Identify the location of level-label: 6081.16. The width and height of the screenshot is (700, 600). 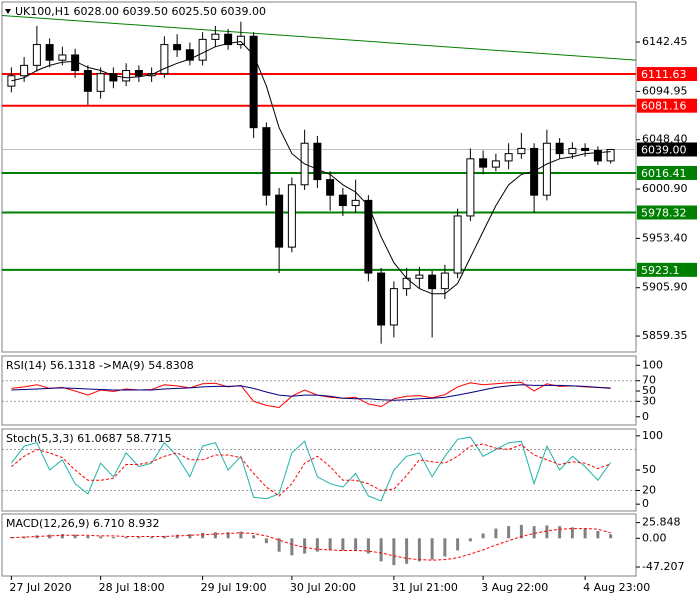
(664, 106).